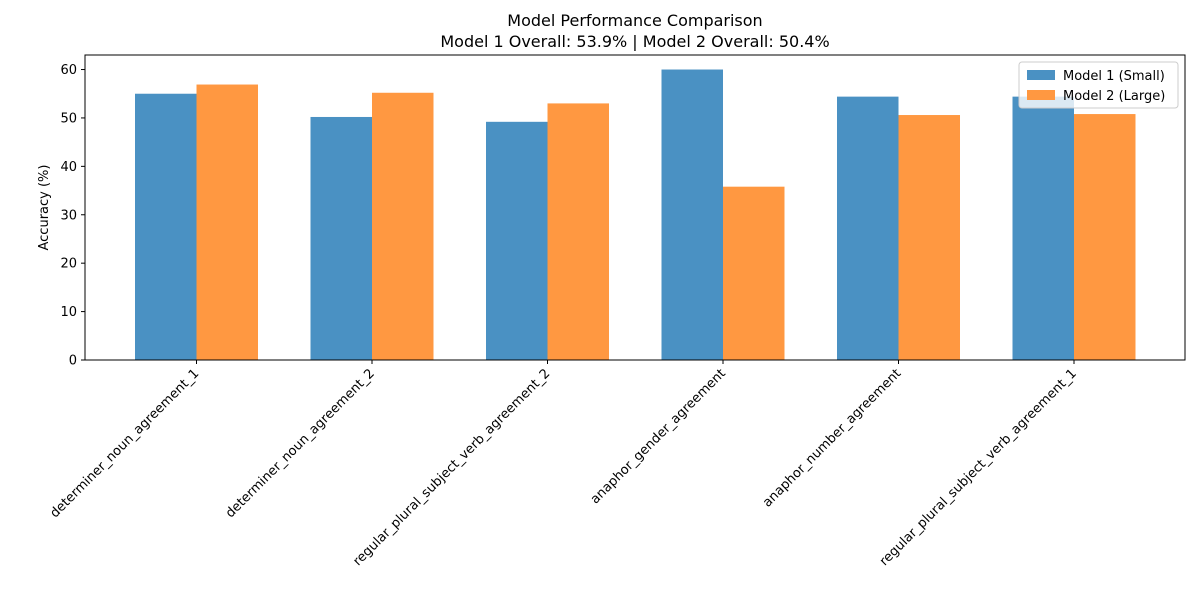  What do you see at coordinates (68, 70) in the screenshot?
I see `y-tick-label-60: 60` at bounding box center [68, 70].